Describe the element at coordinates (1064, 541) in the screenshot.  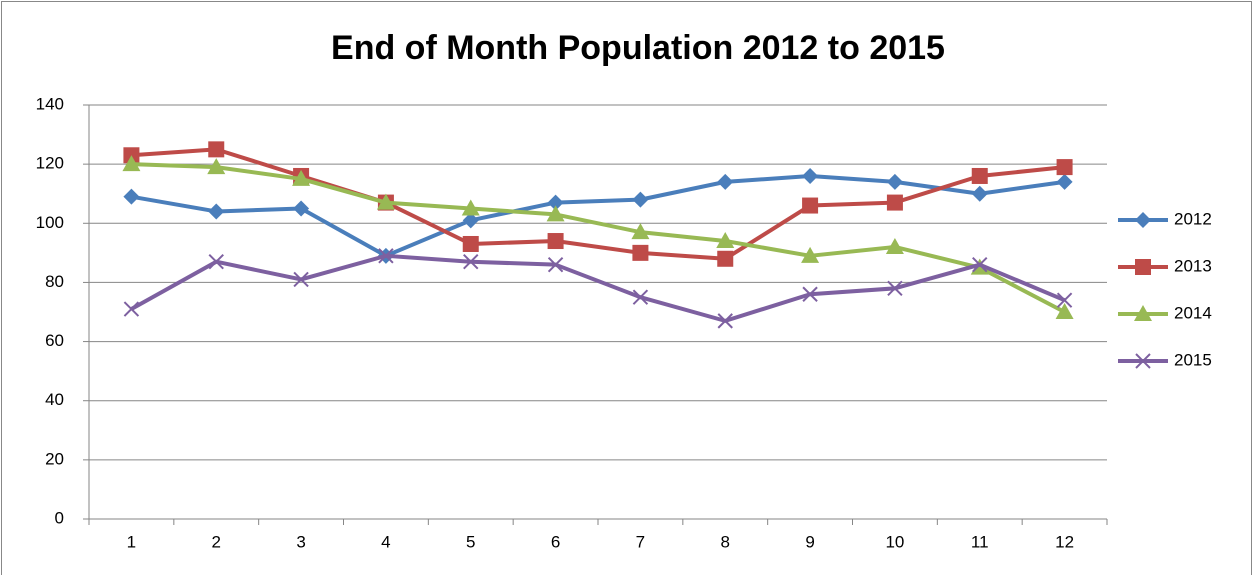
I see `x-tick-label: 12` at that location.